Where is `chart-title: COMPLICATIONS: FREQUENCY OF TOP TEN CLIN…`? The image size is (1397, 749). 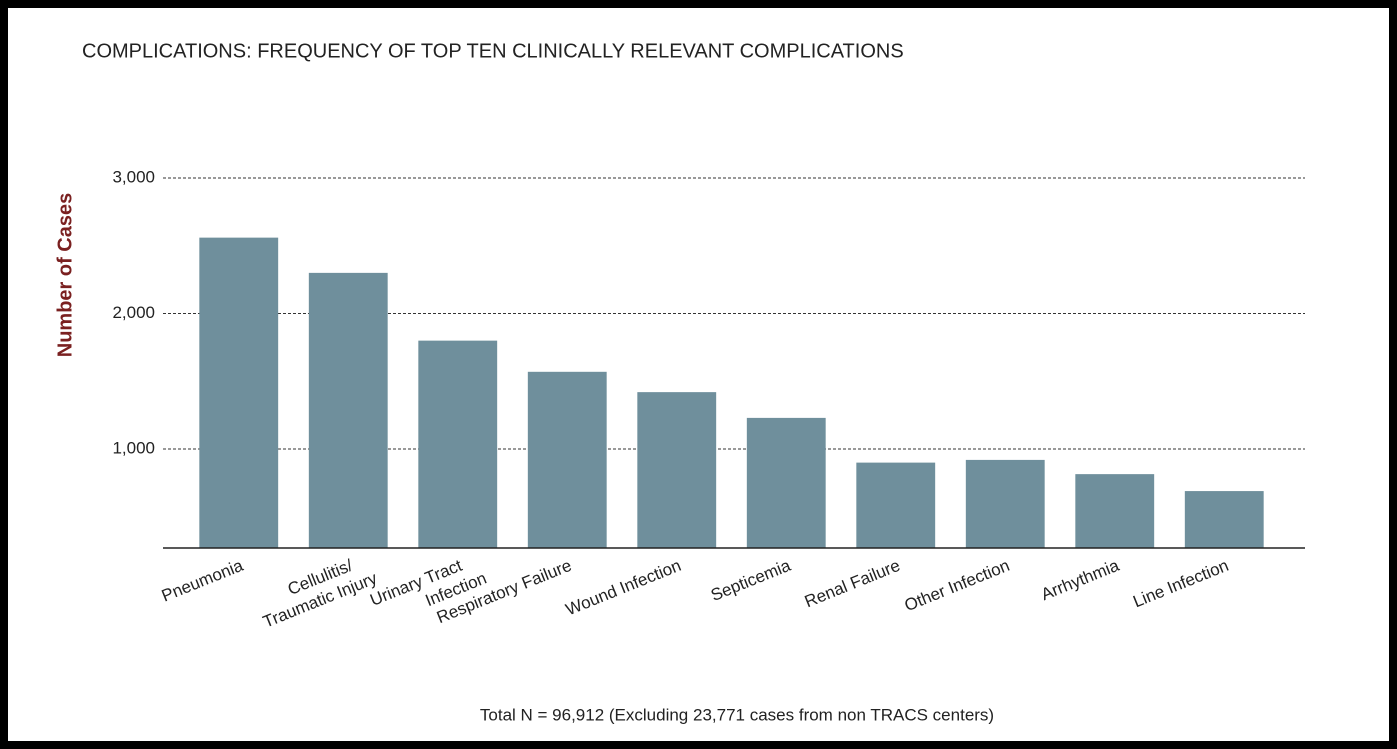 chart-title: COMPLICATIONS: FREQUENCY OF TOP TEN CLIN… is located at coordinates (493, 51).